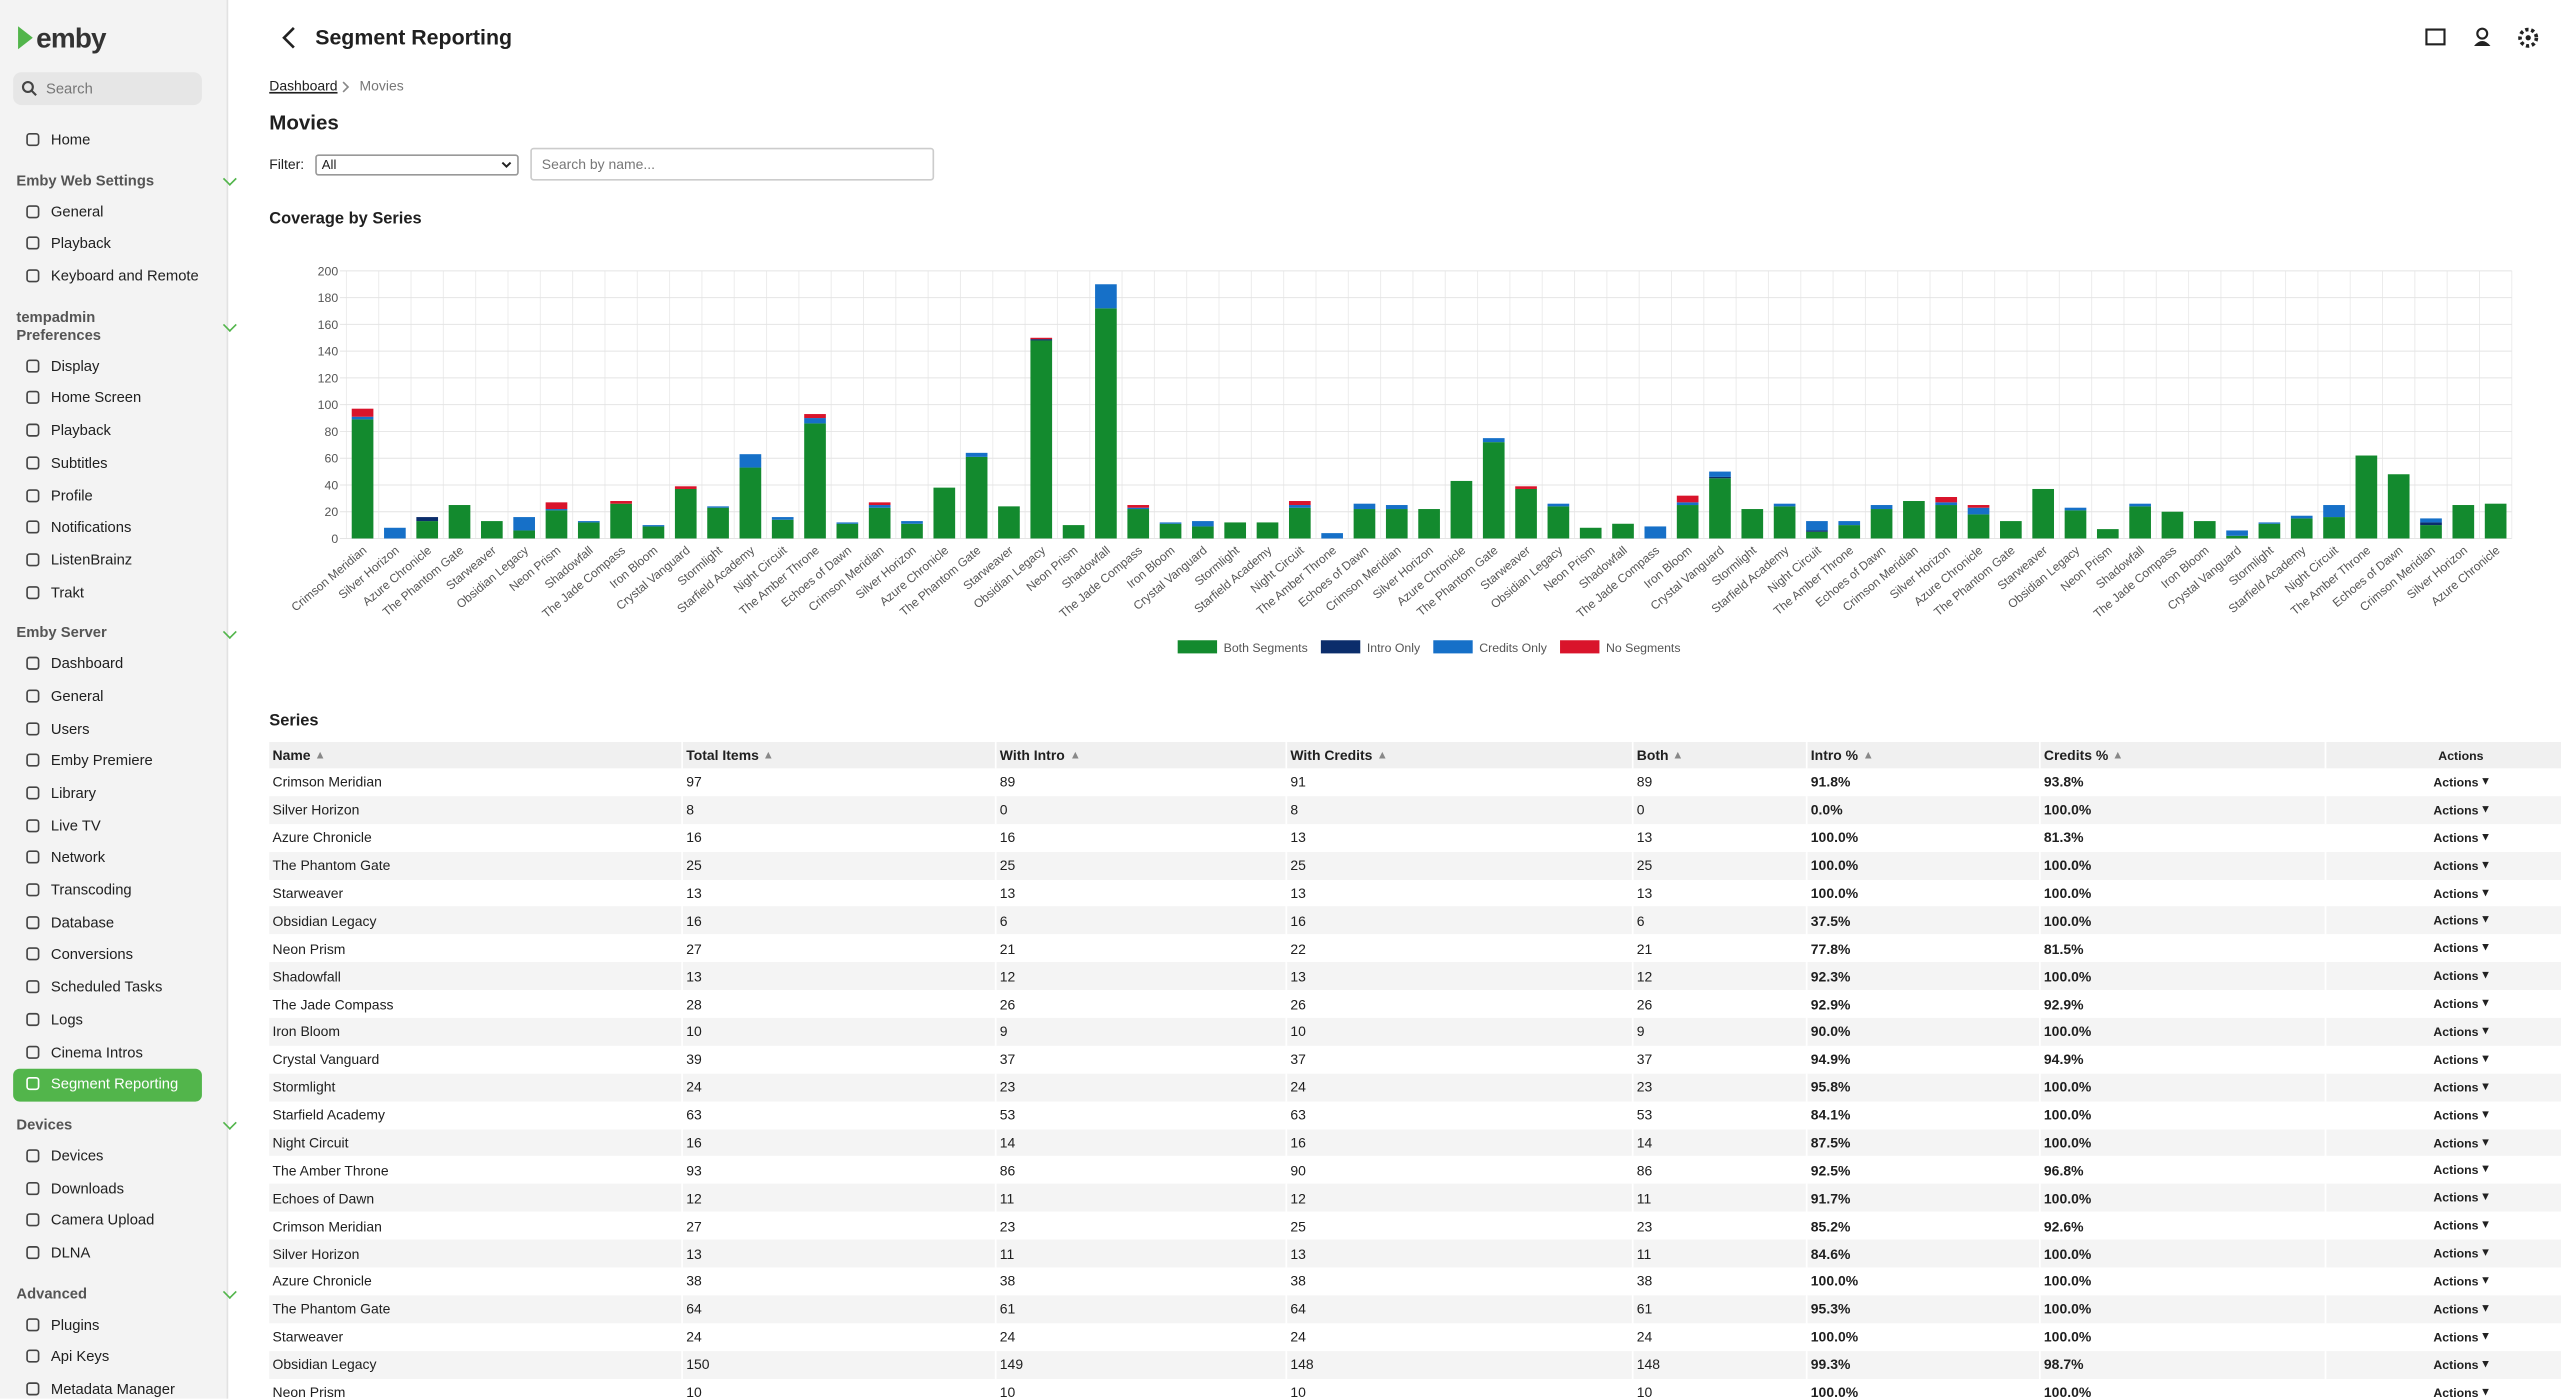 The width and height of the screenshot is (2561, 1399). Describe the element at coordinates (107, 730) in the screenshot. I see `nav-item: Users` at that location.